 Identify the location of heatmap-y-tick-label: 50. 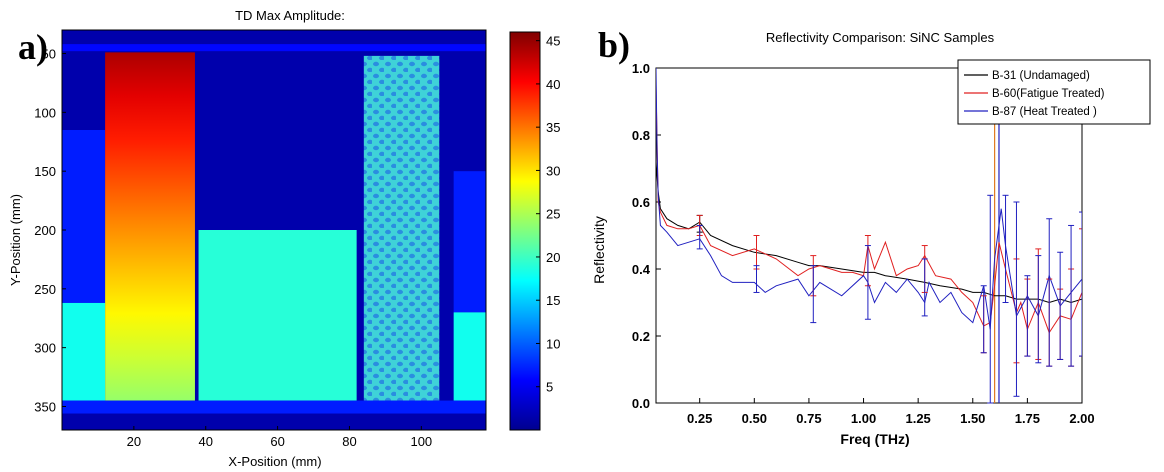
(49, 54).